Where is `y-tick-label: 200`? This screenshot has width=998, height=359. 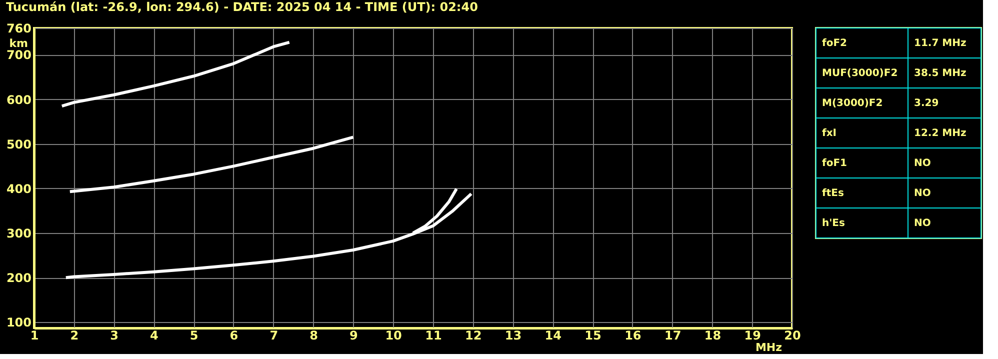 y-tick-label: 200 is located at coordinates (19, 278).